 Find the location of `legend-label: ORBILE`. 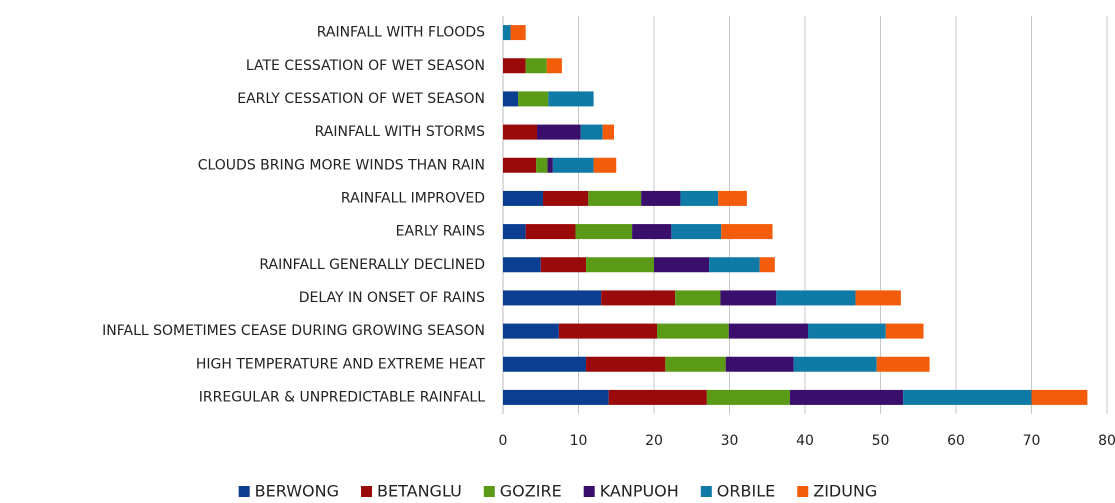

legend-label: ORBILE is located at coordinates (746, 491).